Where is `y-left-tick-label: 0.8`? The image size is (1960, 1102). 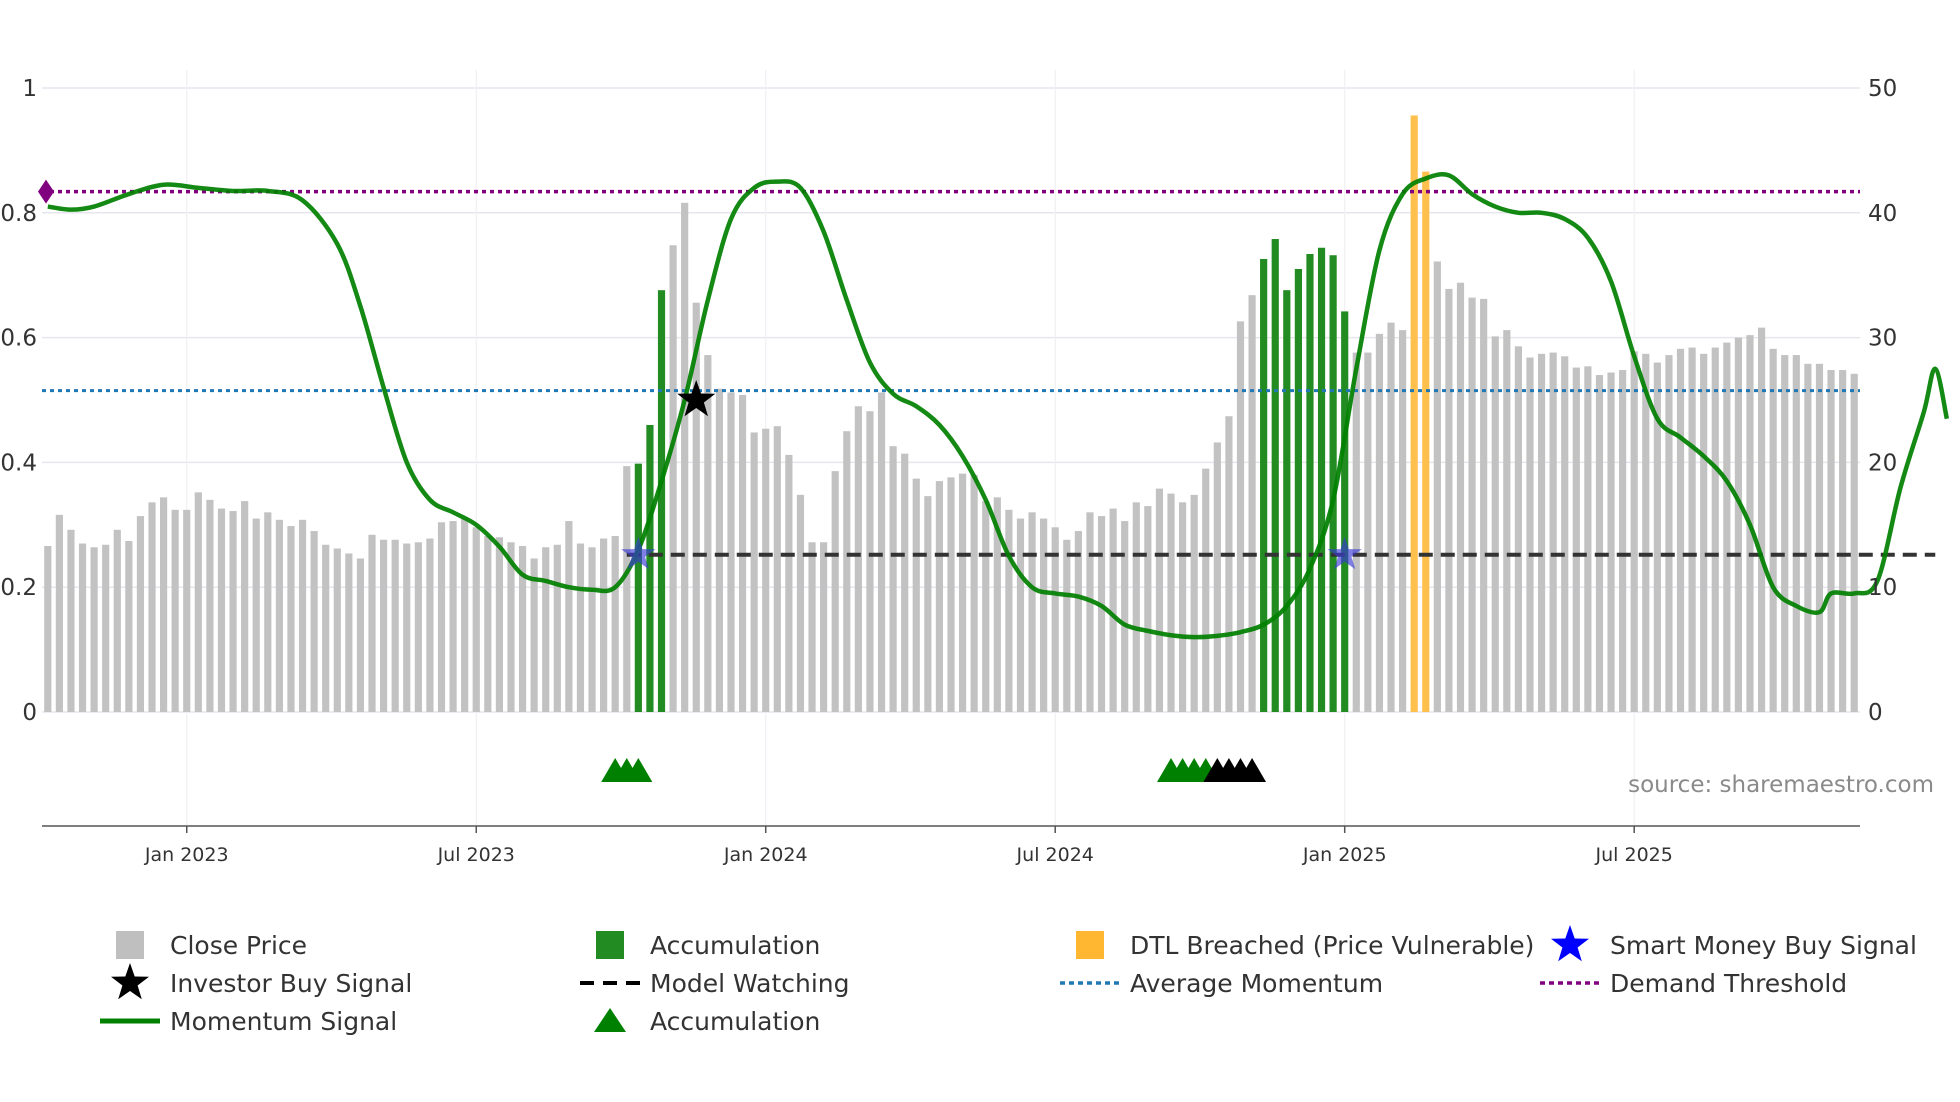 y-left-tick-label: 0.8 is located at coordinates (18, 214).